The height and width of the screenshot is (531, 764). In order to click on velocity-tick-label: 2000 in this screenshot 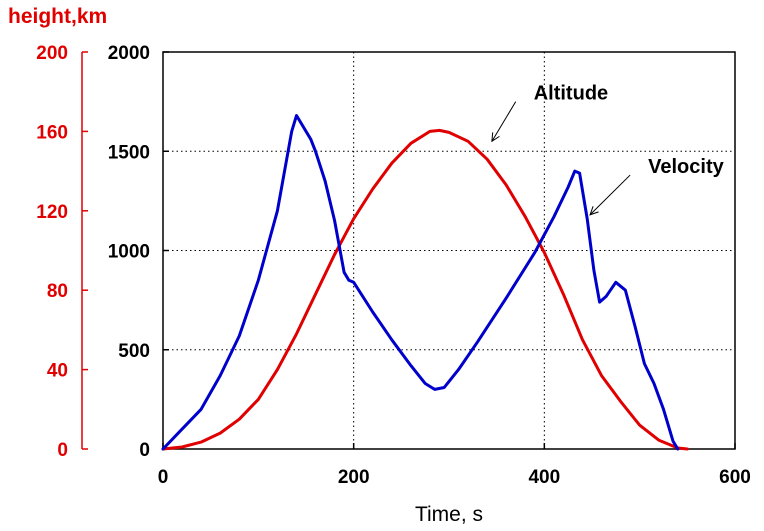, I will do `click(129, 53)`.